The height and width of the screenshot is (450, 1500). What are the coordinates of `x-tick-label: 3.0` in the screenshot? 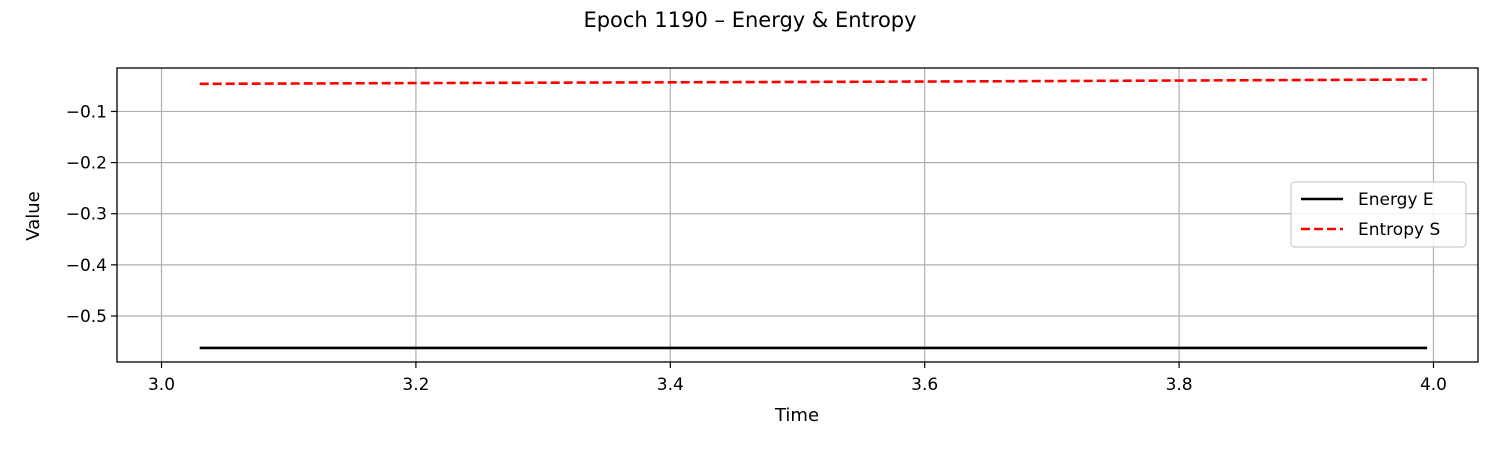 It's located at (161, 385).